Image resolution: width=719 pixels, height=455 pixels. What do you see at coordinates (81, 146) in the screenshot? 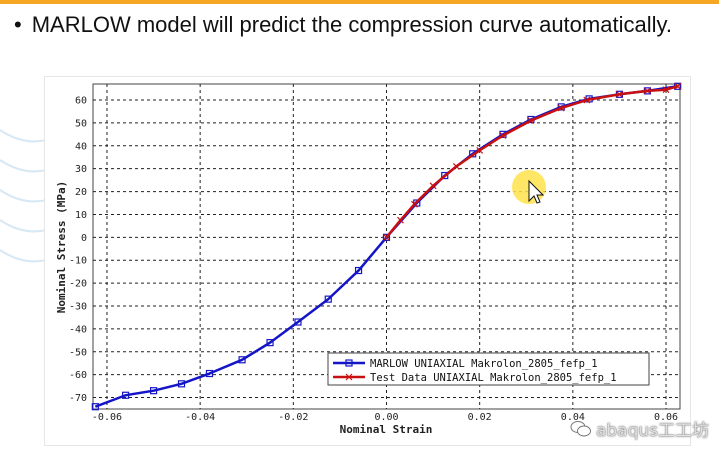
I see `y-tick-label: 40` at bounding box center [81, 146].